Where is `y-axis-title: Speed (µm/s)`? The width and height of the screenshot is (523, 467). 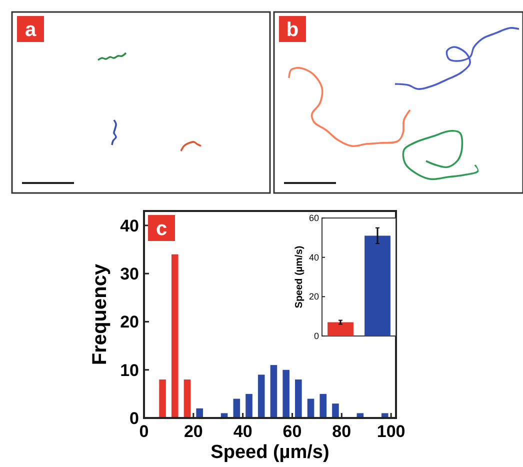 y-axis-title: Speed (µm/s) is located at coordinates (299, 277).